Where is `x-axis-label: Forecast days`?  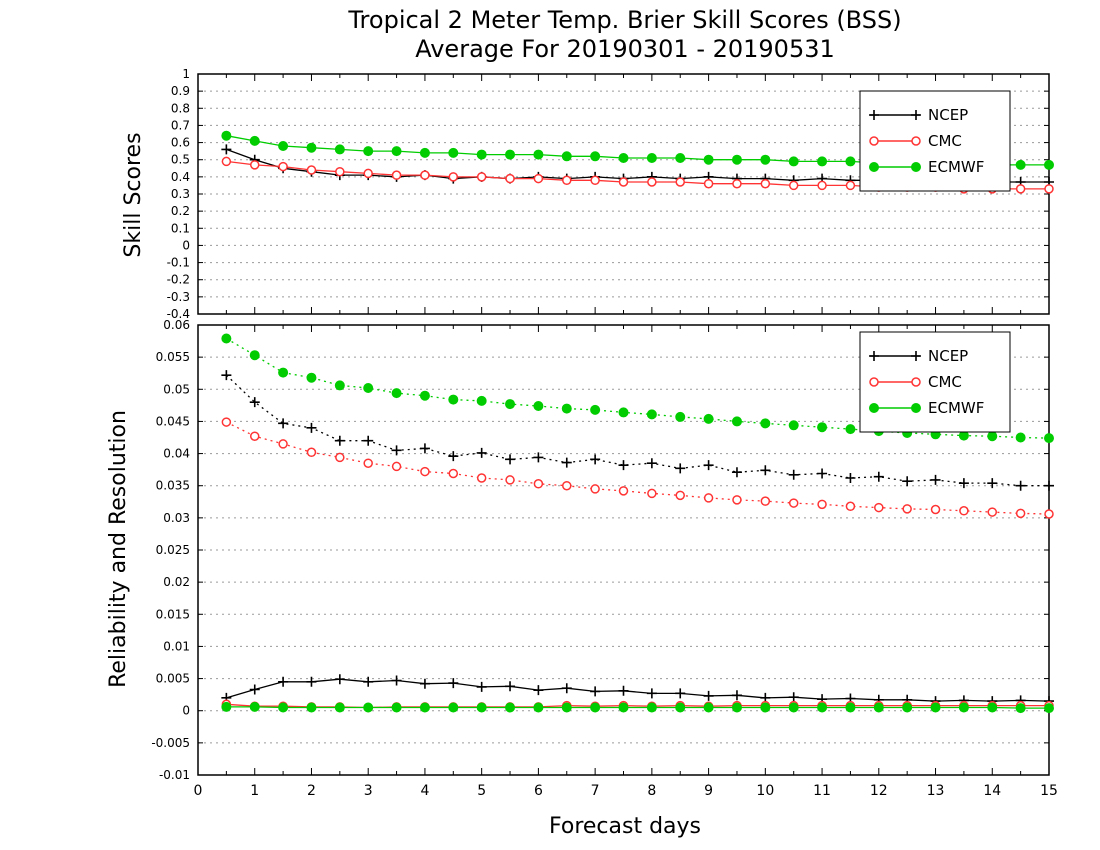 x-axis-label: Forecast days is located at coordinates (625, 826).